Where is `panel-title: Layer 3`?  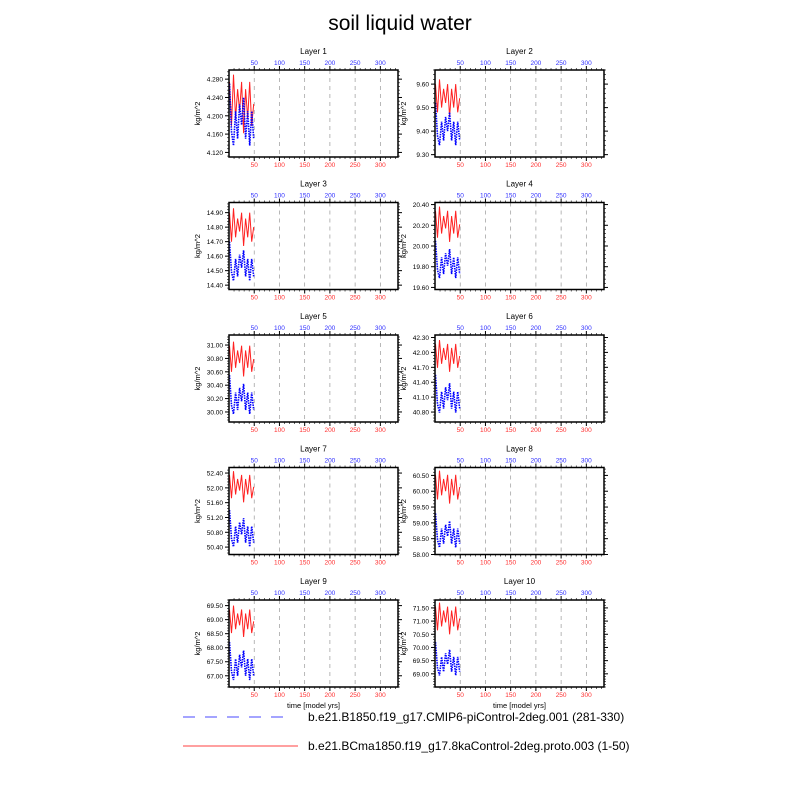
panel-title: Layer 3 is located at coordinates (313, 184).